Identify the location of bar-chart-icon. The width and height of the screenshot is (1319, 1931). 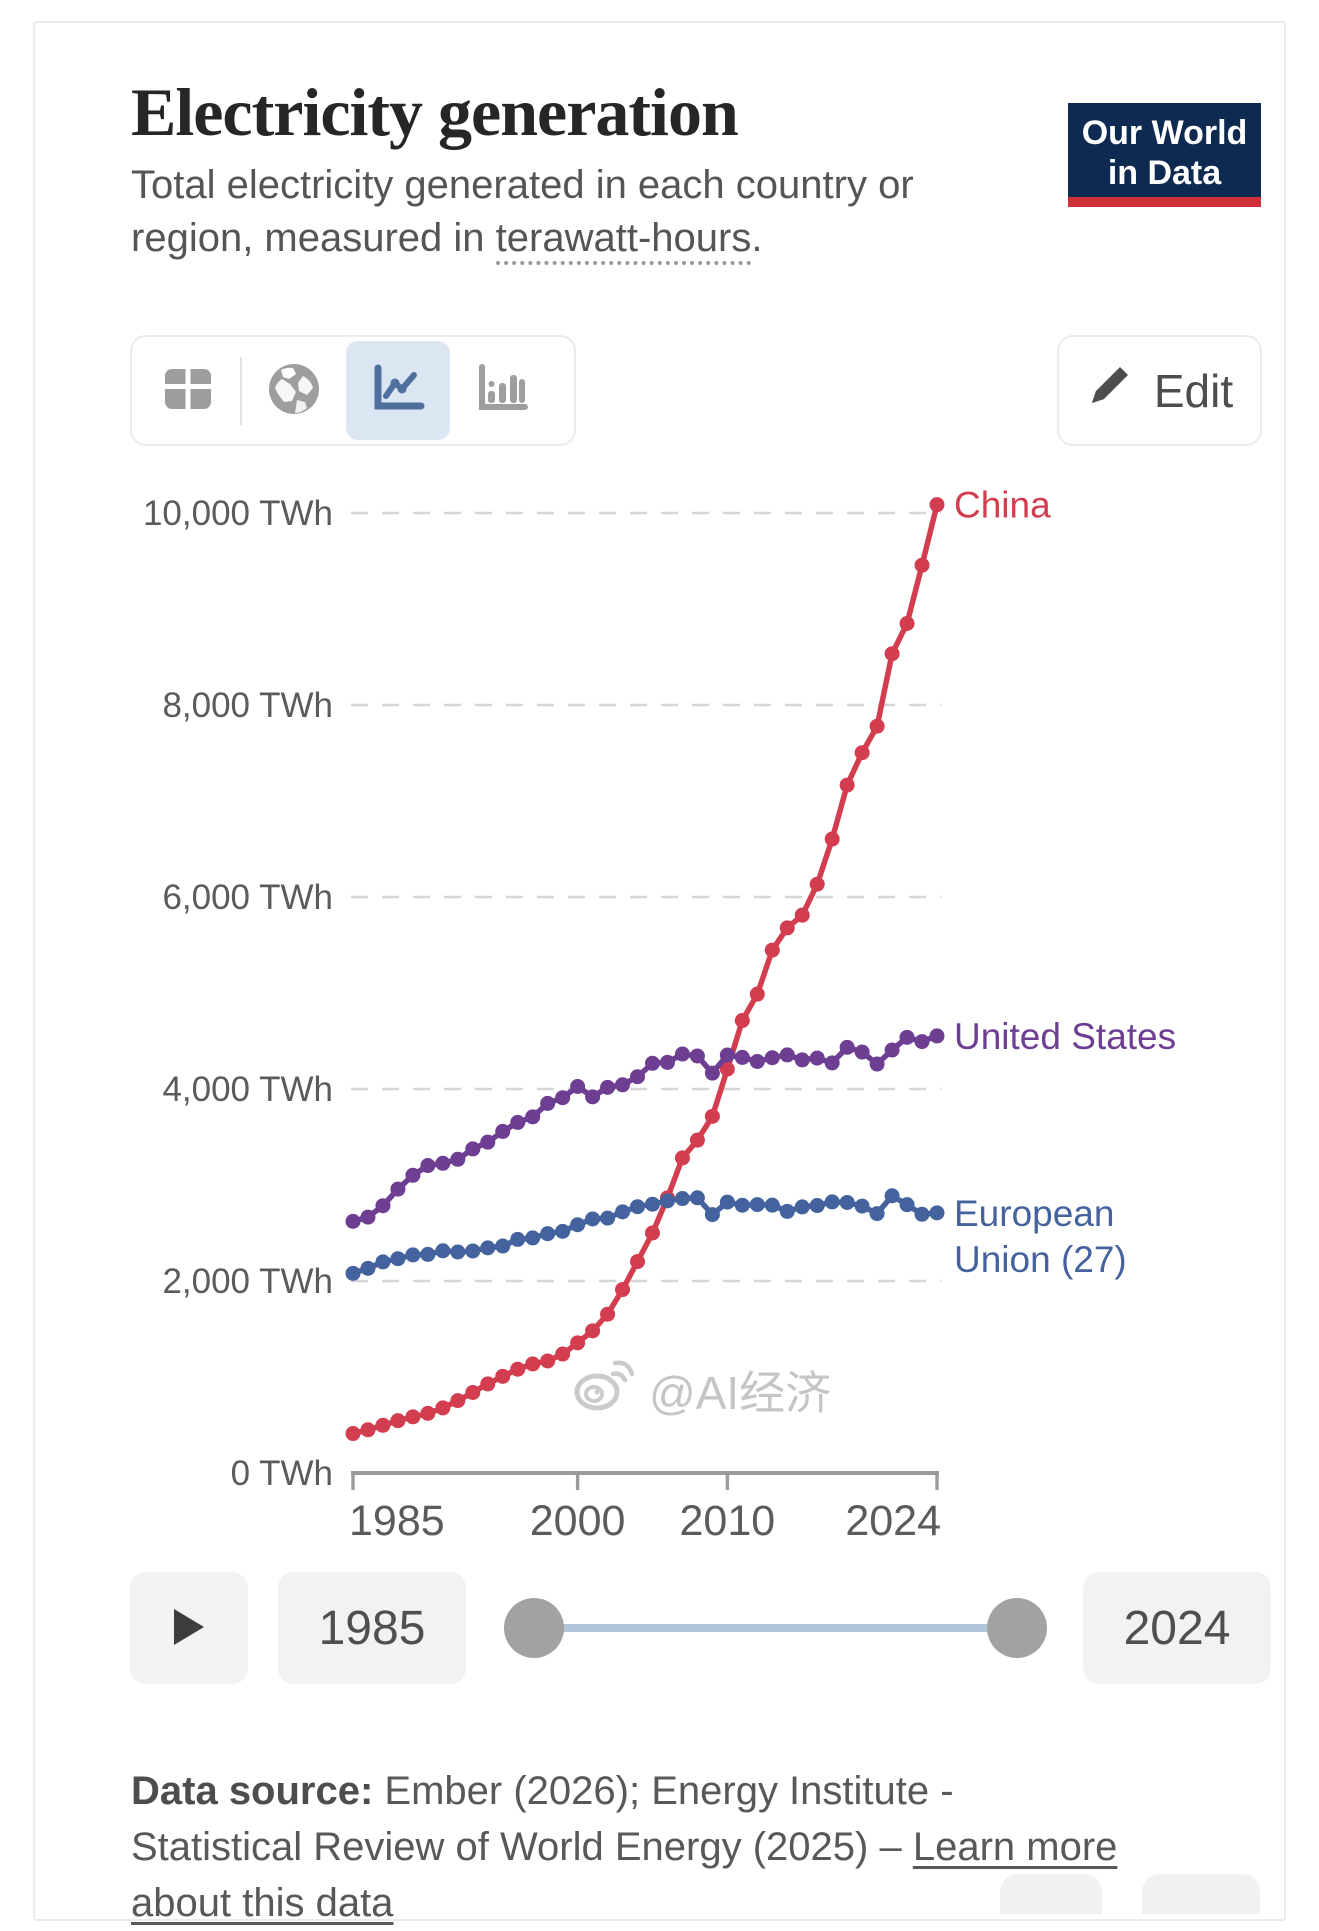
(502, 390).